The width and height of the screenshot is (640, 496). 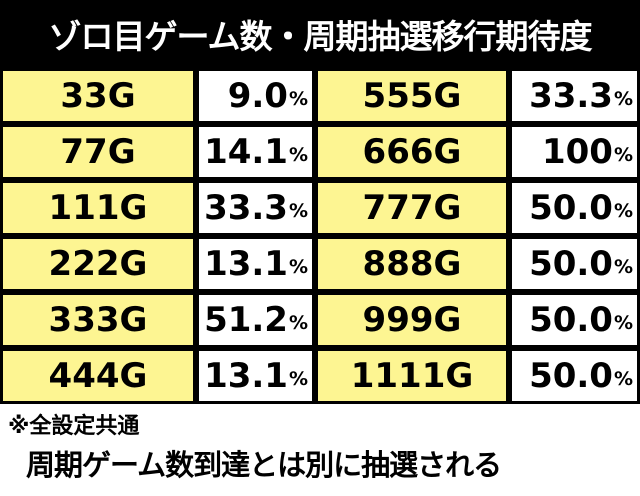 I want to click on table-title: ゾロ目ゲーム数・周期抽選移行期待度, so click(x=320, y=34).